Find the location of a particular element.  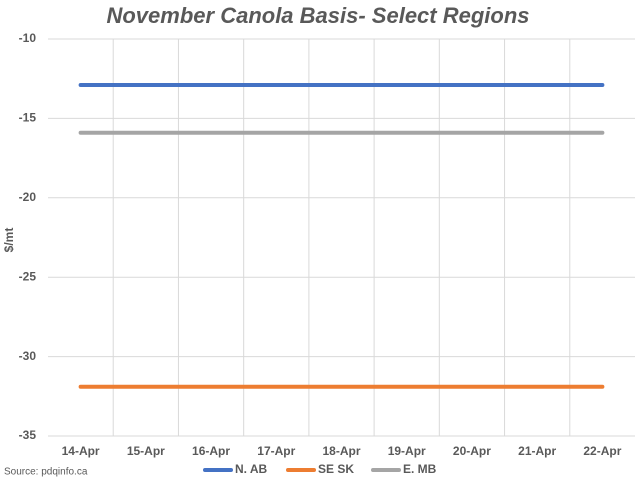

x-tick-label: 15-Apr is located at coordinates (146, 451).